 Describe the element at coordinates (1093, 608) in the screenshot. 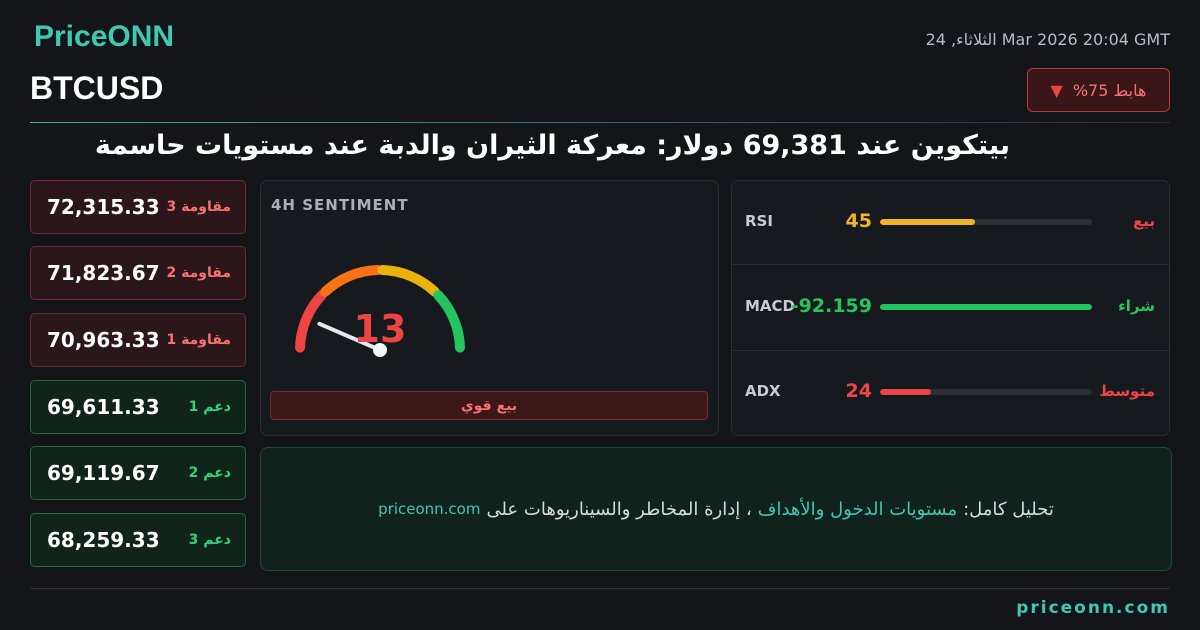

I see `footer-link: priceonn.com` at that location.